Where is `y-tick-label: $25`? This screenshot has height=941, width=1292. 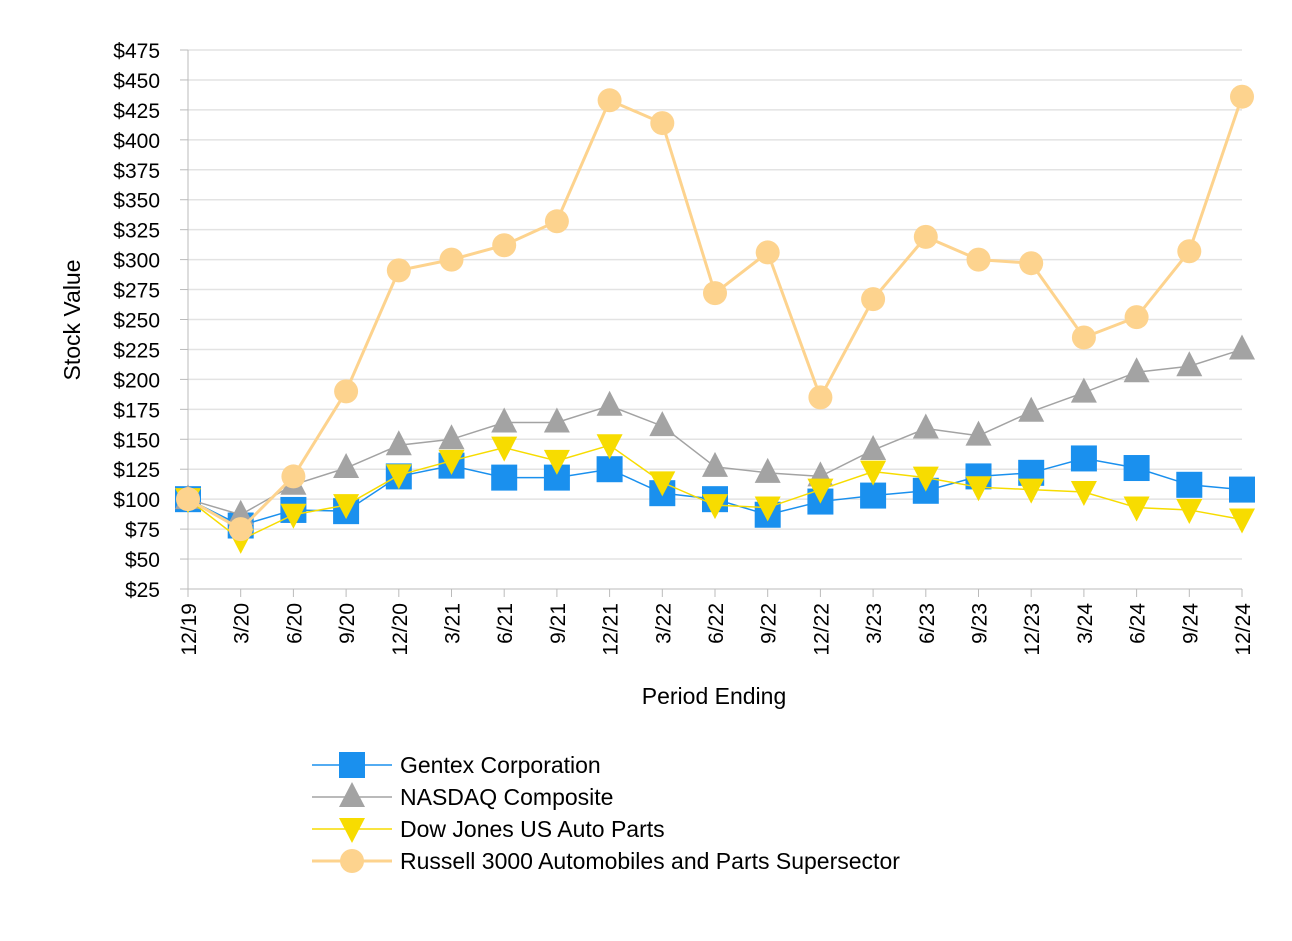 y-tick-label: $25 is located at coordinates (142, 590).